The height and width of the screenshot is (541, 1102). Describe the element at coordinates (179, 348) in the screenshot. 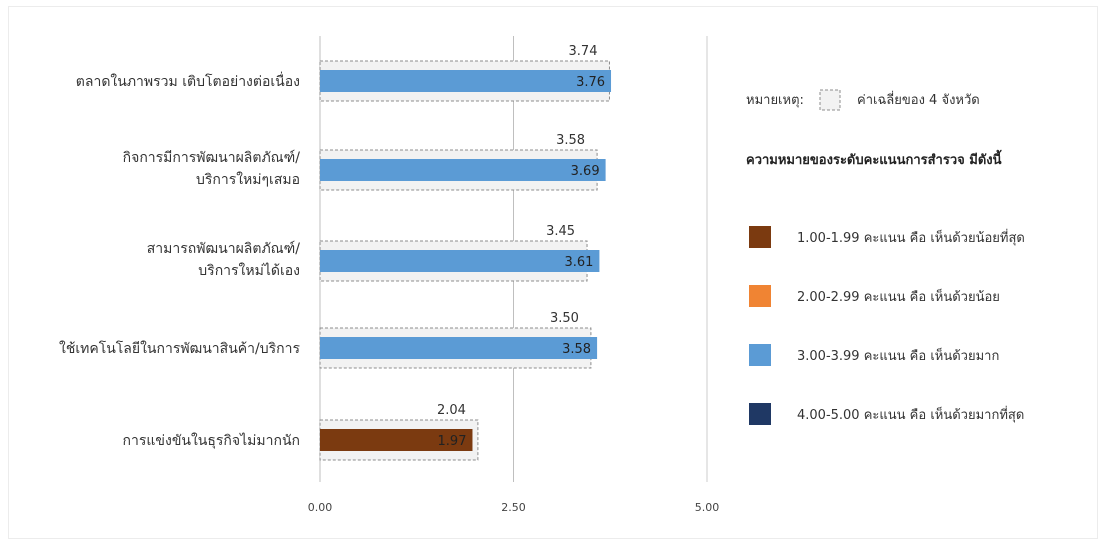

I see `category-label: ใช้เทคโนโลยีในการพัฒนาสินค้า/บริการ` at that location.